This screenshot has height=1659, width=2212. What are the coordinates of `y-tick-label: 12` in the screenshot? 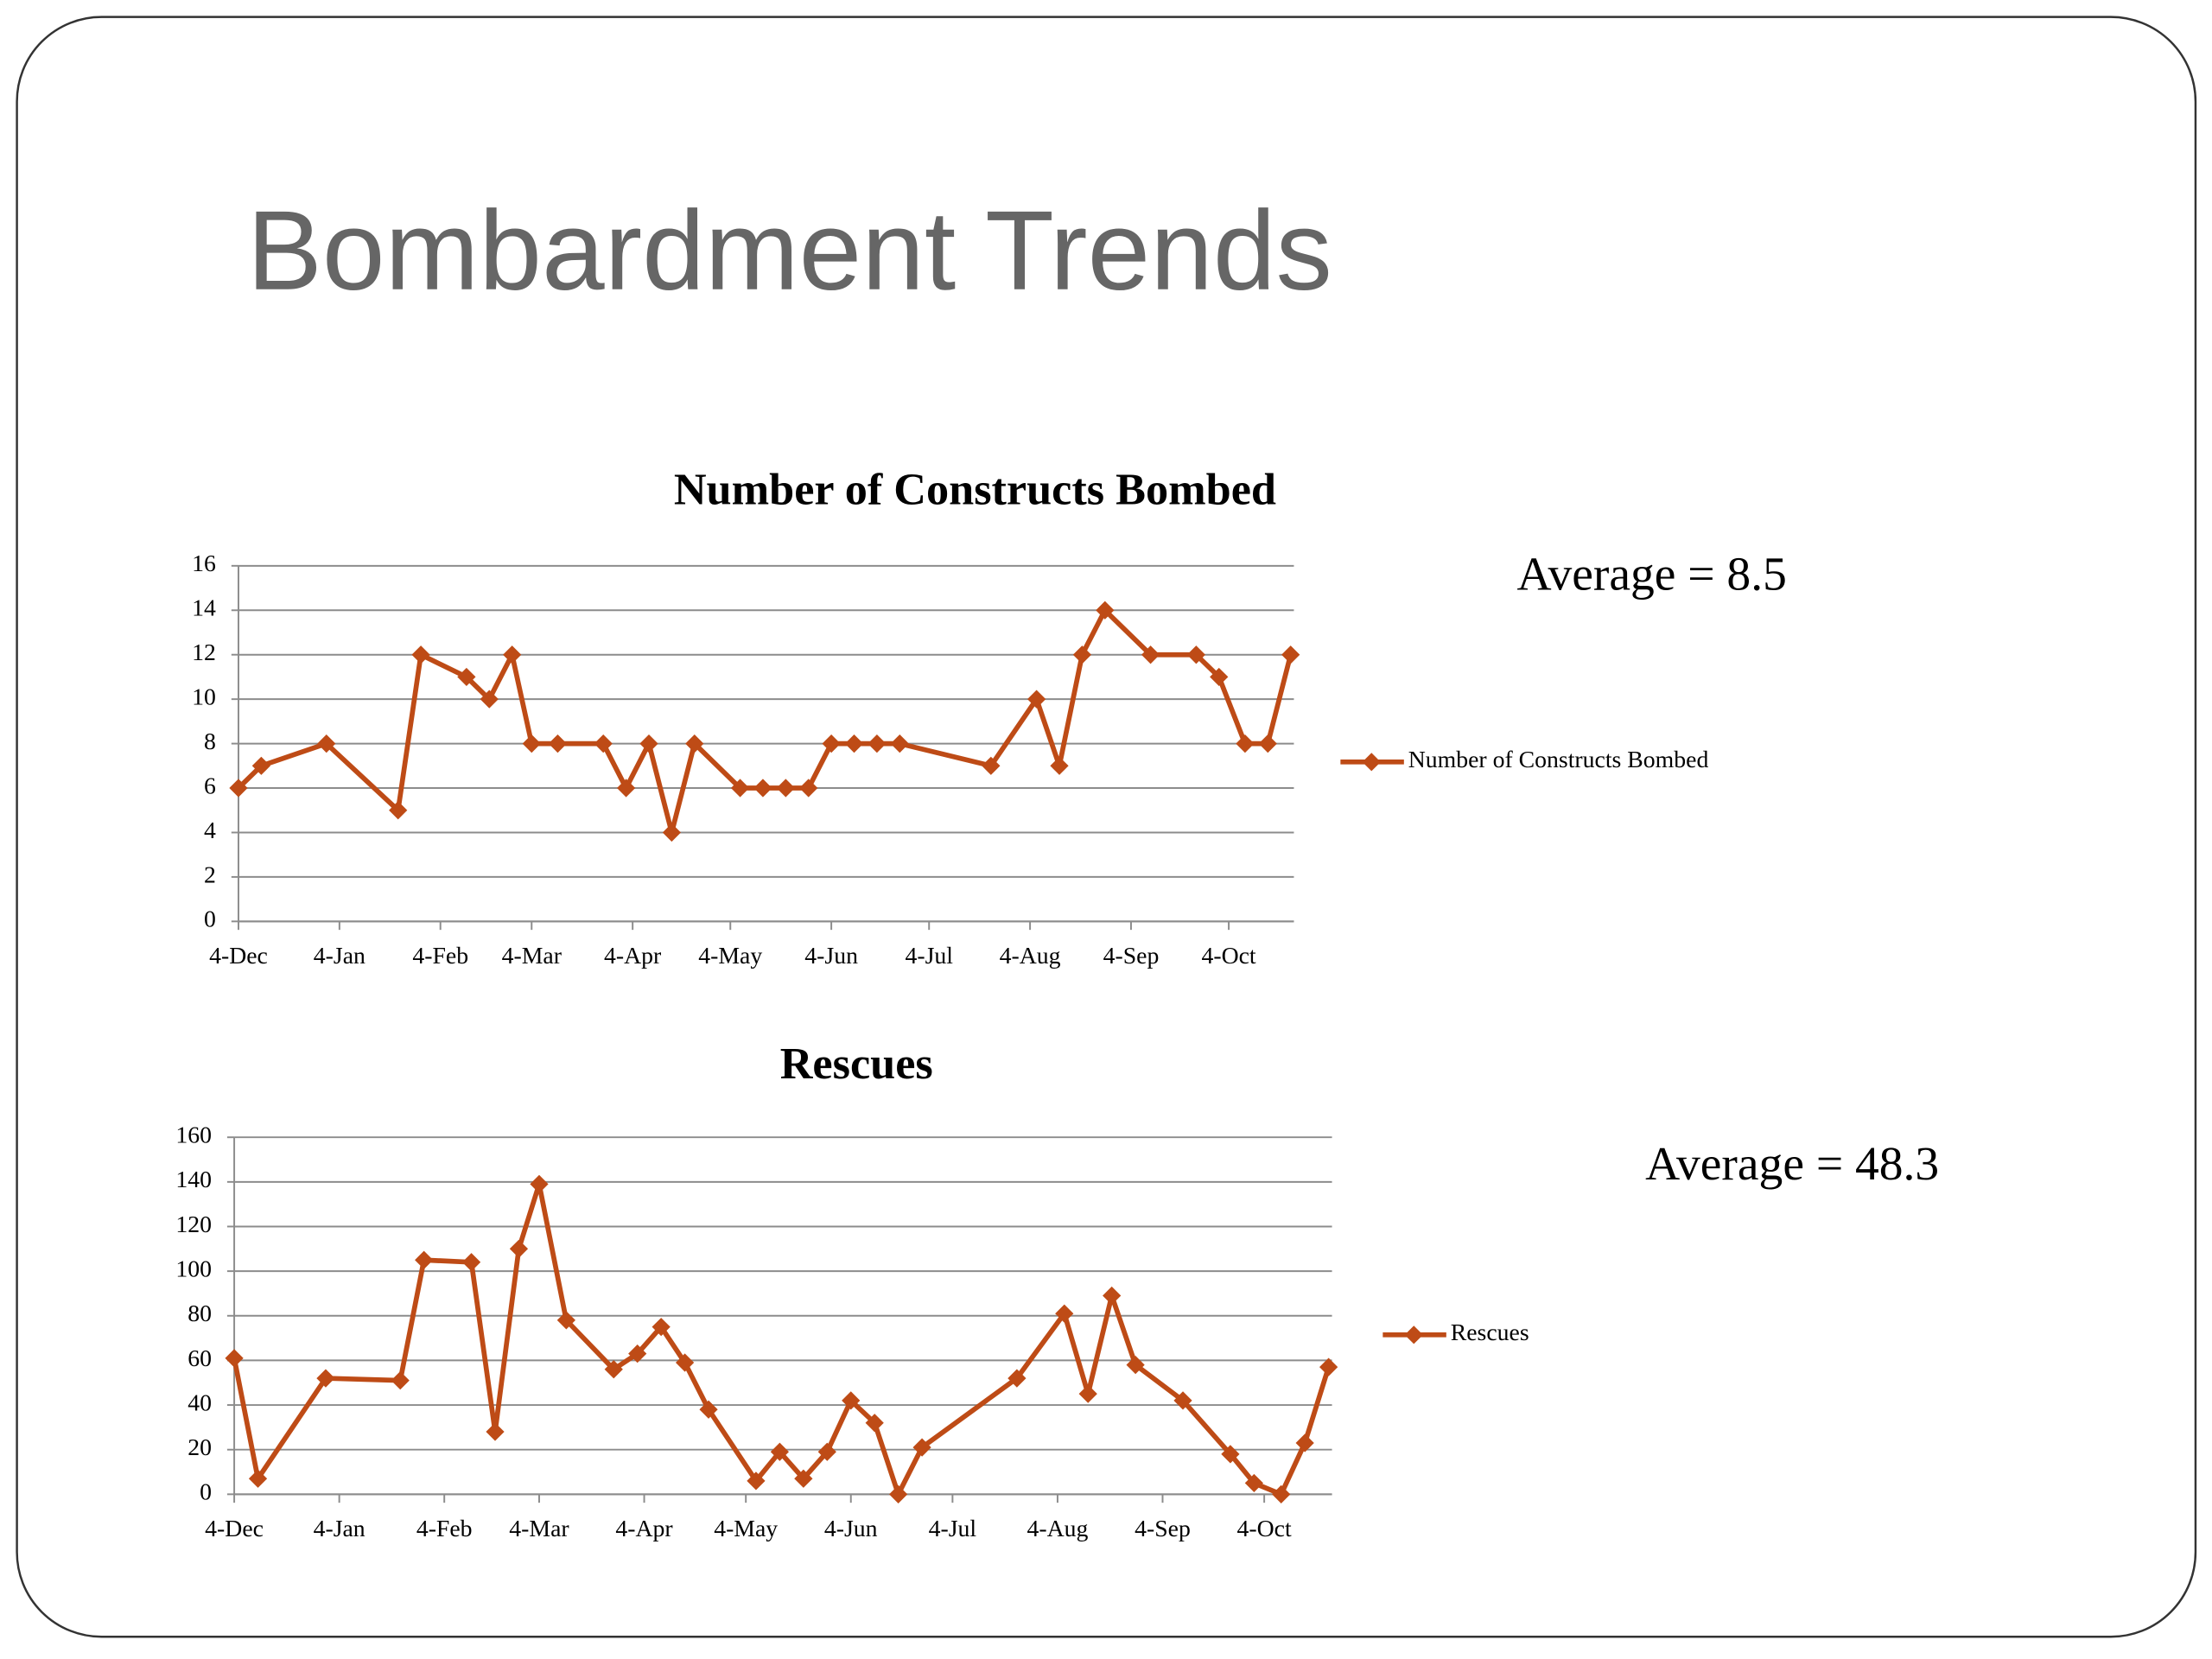 It's located at (204, 652).